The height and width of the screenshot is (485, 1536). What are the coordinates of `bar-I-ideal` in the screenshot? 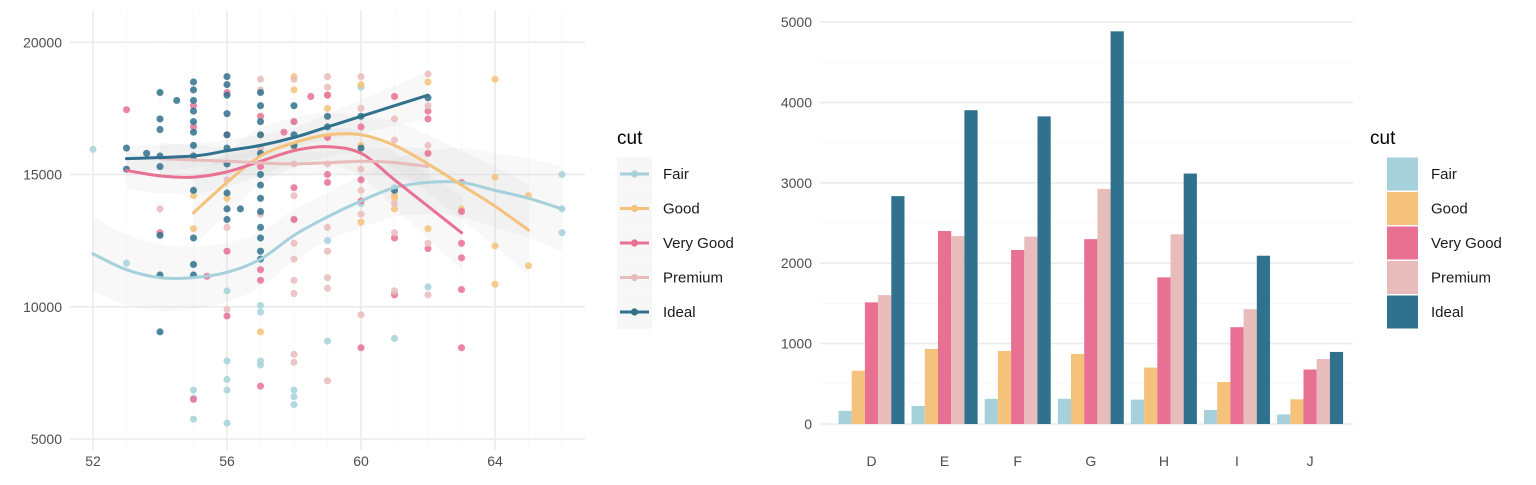 It's located at (1263, 339).